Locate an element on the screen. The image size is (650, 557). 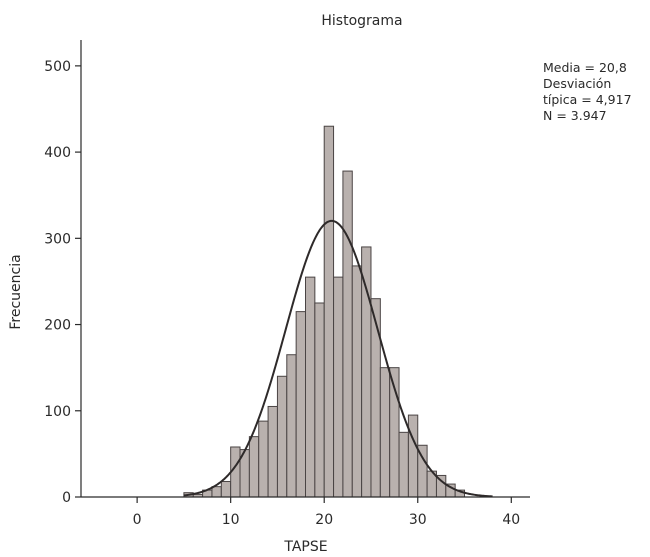
x-tick-label: 20 is located at coordinates (324, 520).